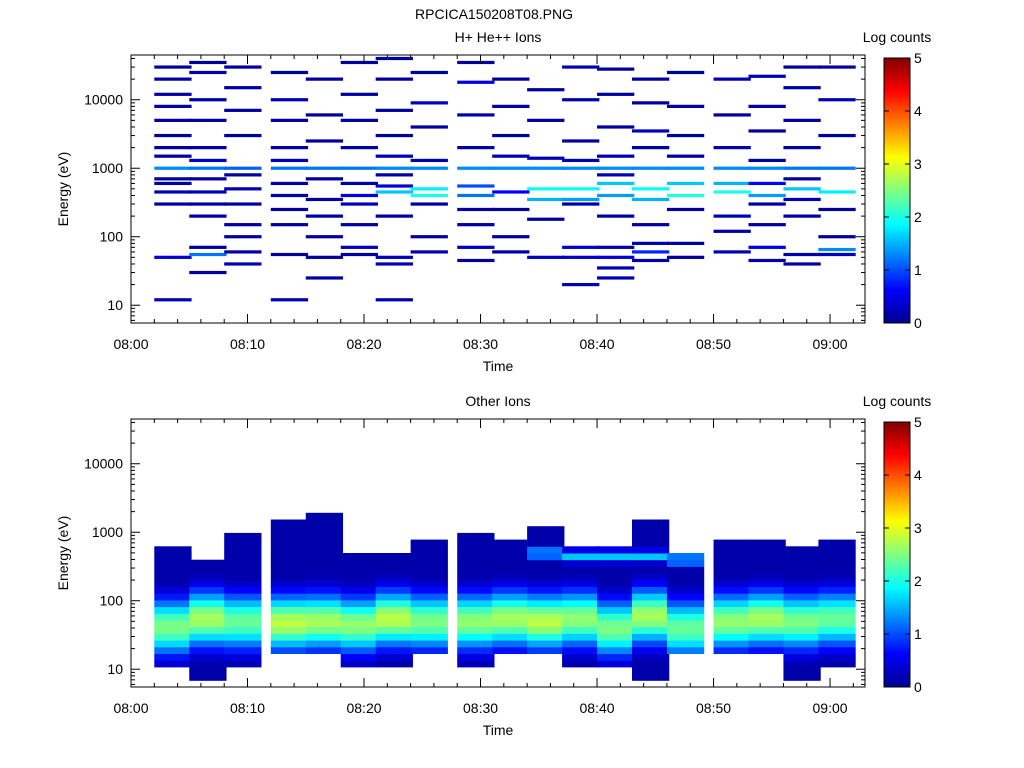 The height and width of the screenshot is (768, 1024). Describe the element at coordinates (494, 14) in the screenshot. I see `figure-title: RPCICA150208T08.PNG` at that location.